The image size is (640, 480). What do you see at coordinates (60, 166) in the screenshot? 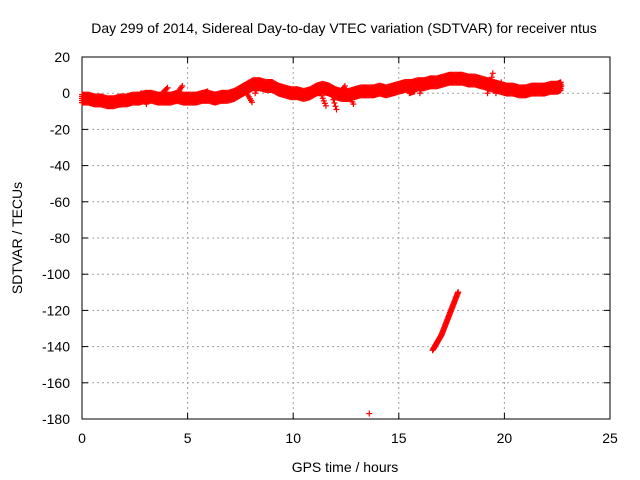
I see `y-tick-label: -40` at bounding box center [60, 166].